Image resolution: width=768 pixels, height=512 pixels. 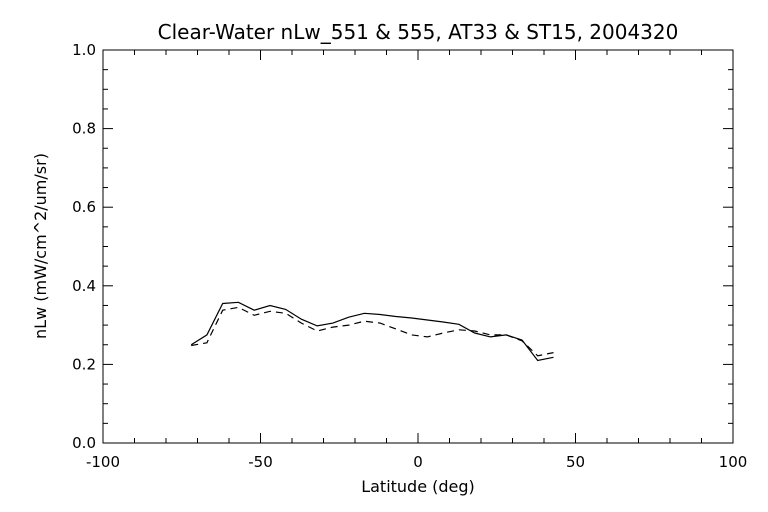 I want to click on x-tick-label: 0, so click(x=418, y=462).